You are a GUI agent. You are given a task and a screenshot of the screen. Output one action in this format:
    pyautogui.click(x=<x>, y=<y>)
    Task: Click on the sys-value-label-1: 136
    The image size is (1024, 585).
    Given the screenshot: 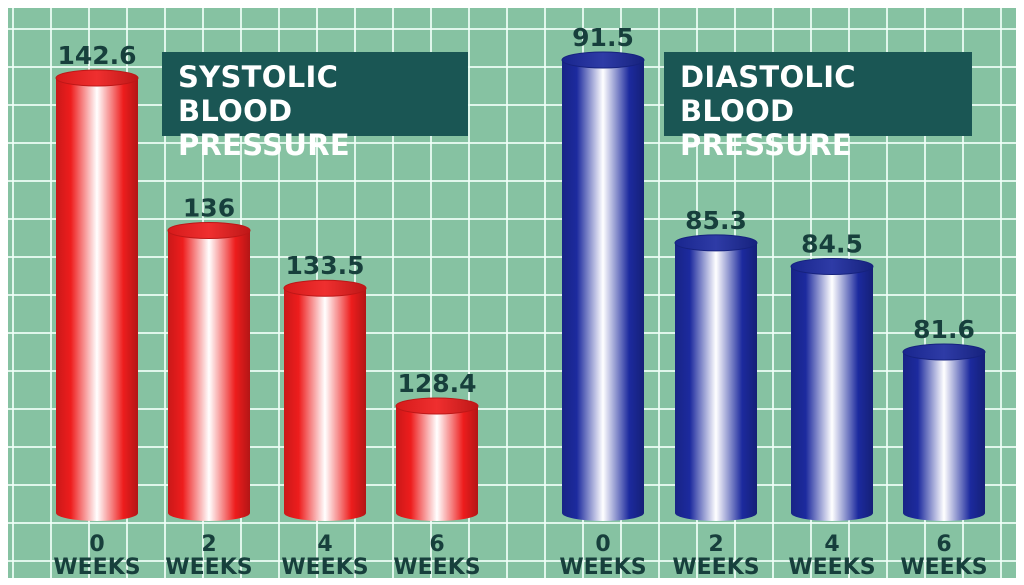 What is the action you would take?
    pyautogui.click(x=209, y=207)
    